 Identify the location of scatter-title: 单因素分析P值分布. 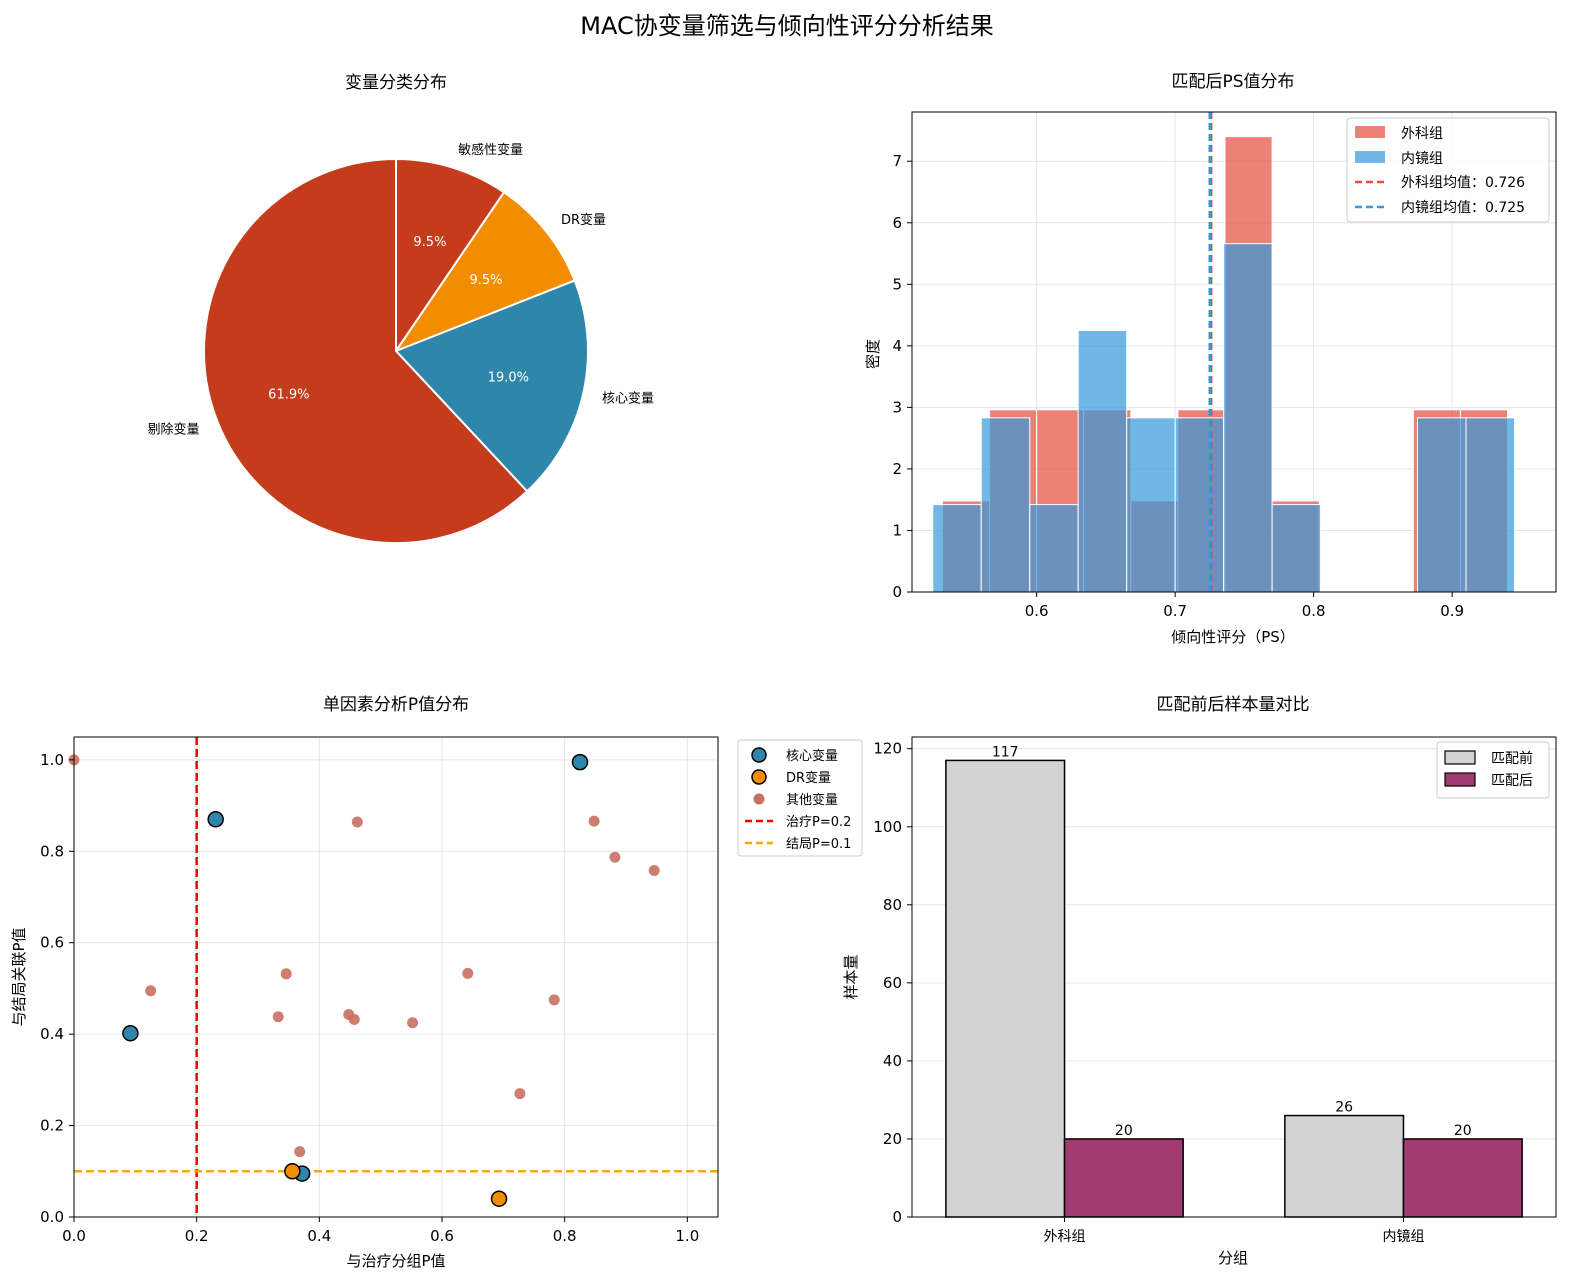
(396, 705).